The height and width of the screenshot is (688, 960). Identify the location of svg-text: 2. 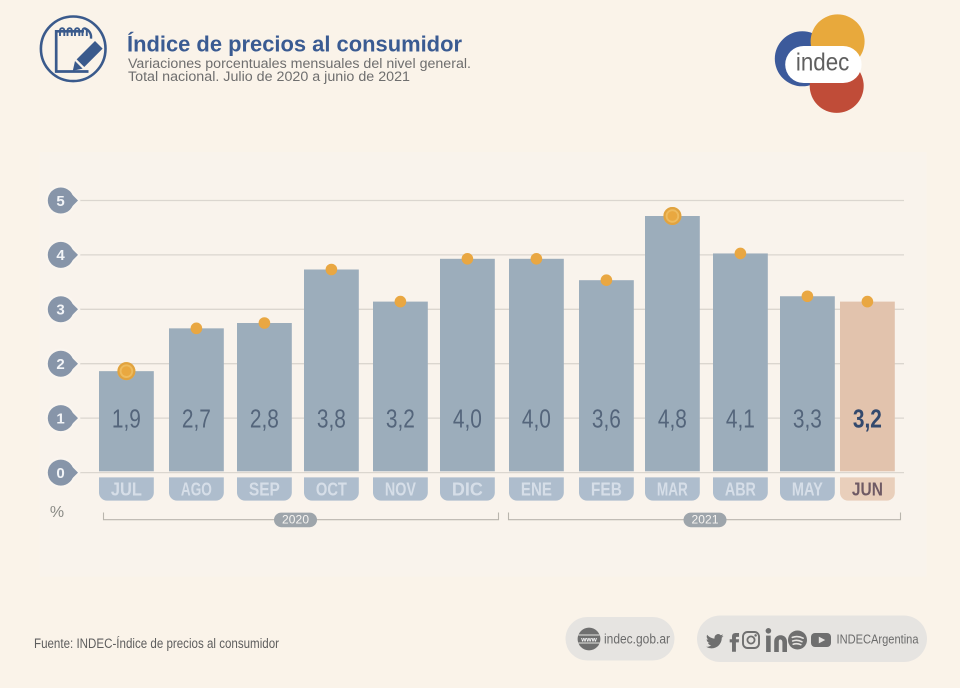
(60, 364).